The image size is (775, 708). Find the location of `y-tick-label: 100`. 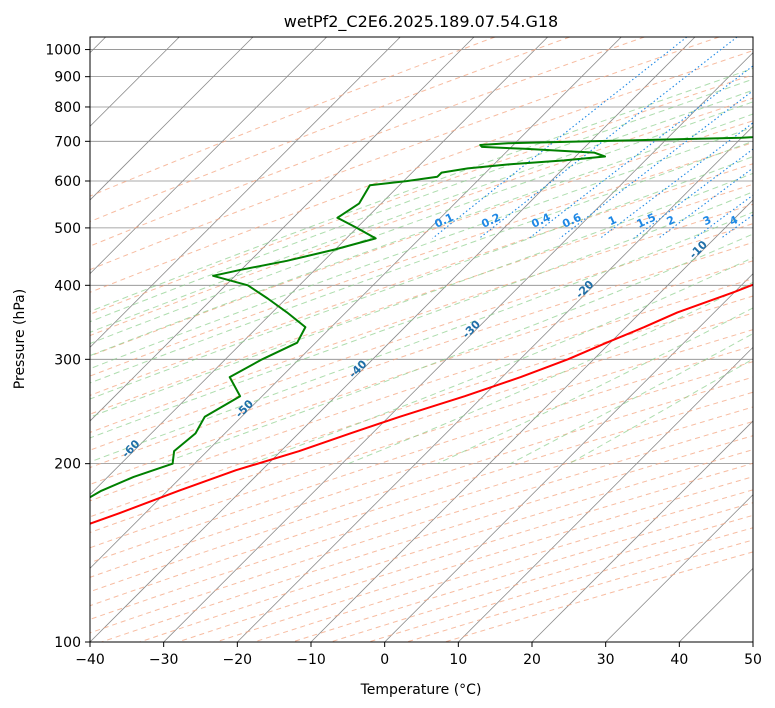

y-tick-label: 100 is located at coordinates (67, 643).